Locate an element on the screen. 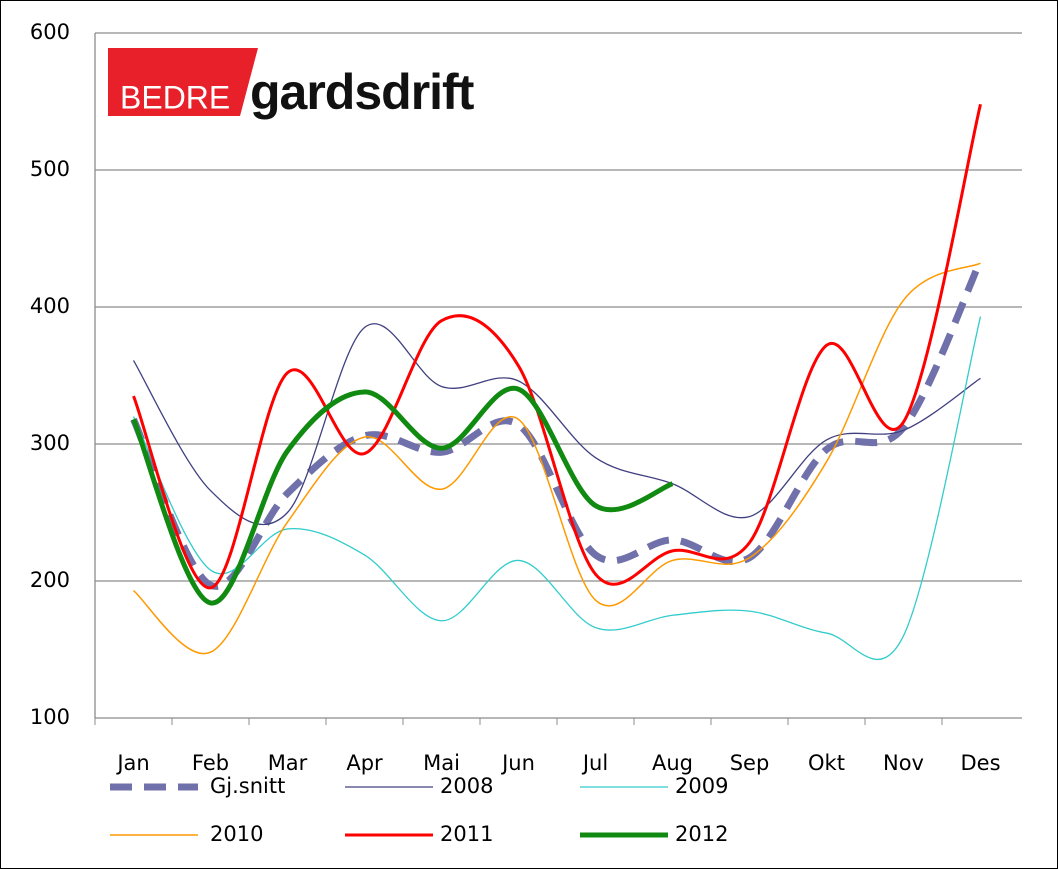  x-tick-label: Sep is located at coordinates (750, 763).